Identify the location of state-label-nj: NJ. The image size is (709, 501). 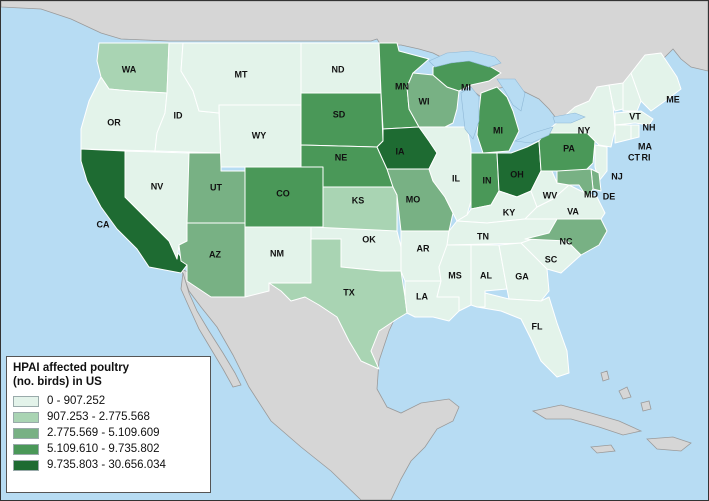
(617, 176).